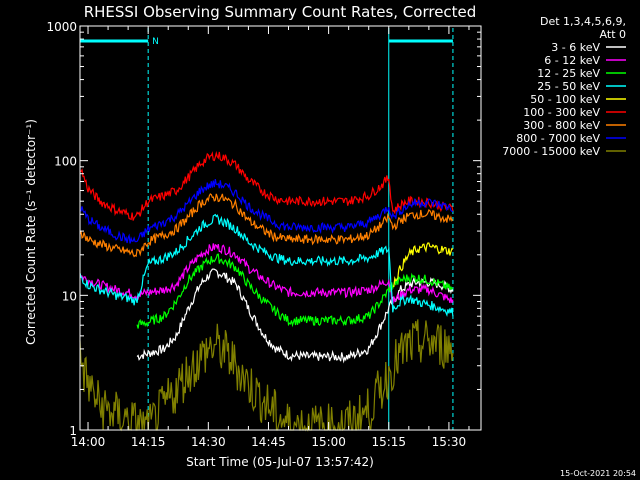 The width and height of the screenshot is (640, 480). What do you see at coordinates (561, 112) in the screenshot?
I see `legend-entry-label: 100 - 300 keV` at bounding box center [561, 112].